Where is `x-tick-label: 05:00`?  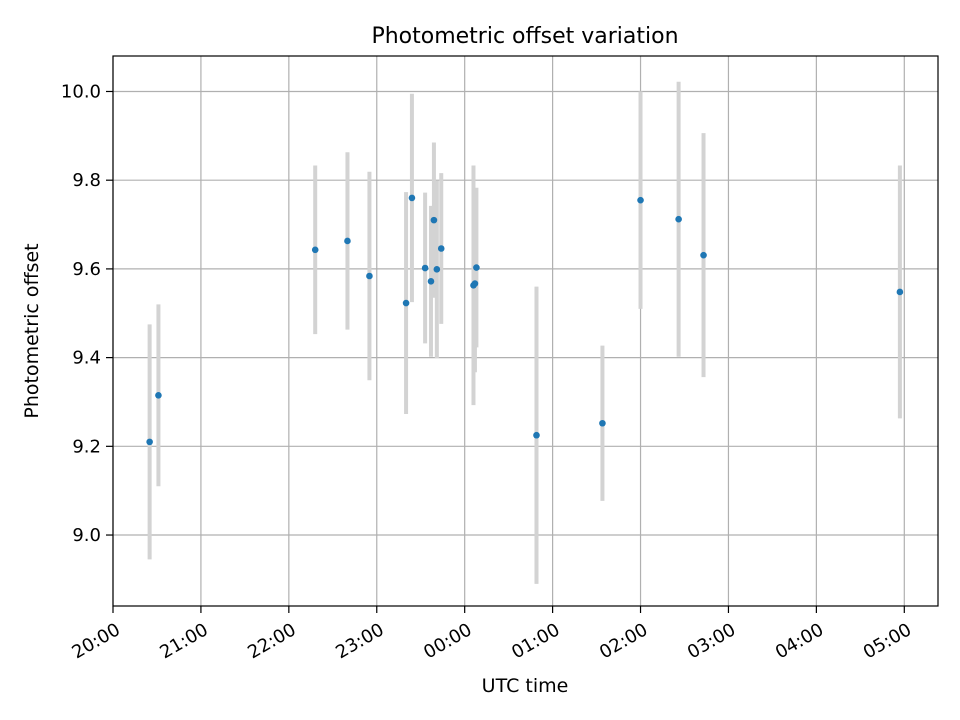
x-tick-label: 05:00 is located at coordinates (887, 641).